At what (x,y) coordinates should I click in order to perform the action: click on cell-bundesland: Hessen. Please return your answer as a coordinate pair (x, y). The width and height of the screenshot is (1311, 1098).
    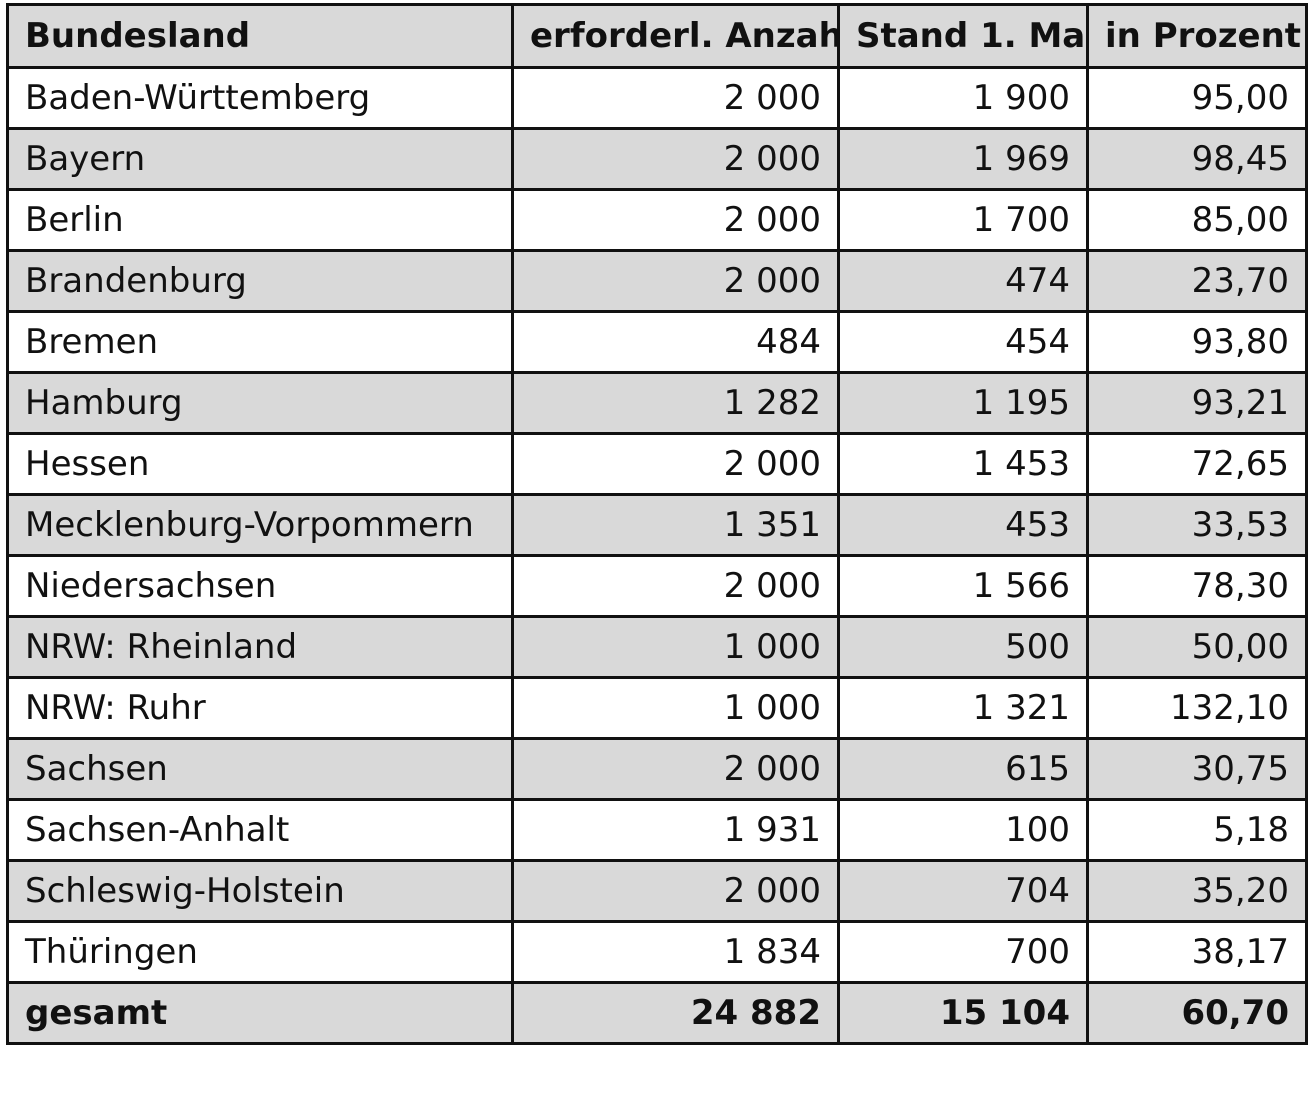
    Looking at the image, I should click on (260, 464).